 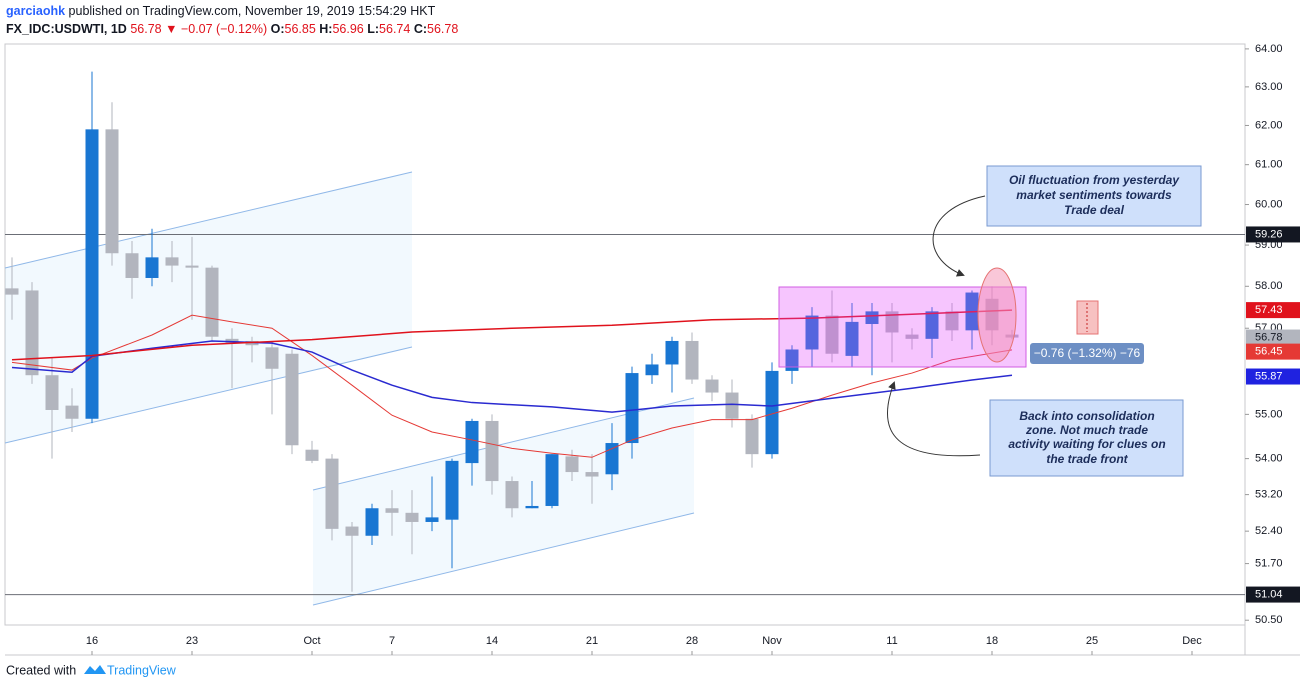 What do you see at coordinates (1192, 641) in the screenshot?
I see `x-tick-label: Dec` at bounding box center [1192, 641].